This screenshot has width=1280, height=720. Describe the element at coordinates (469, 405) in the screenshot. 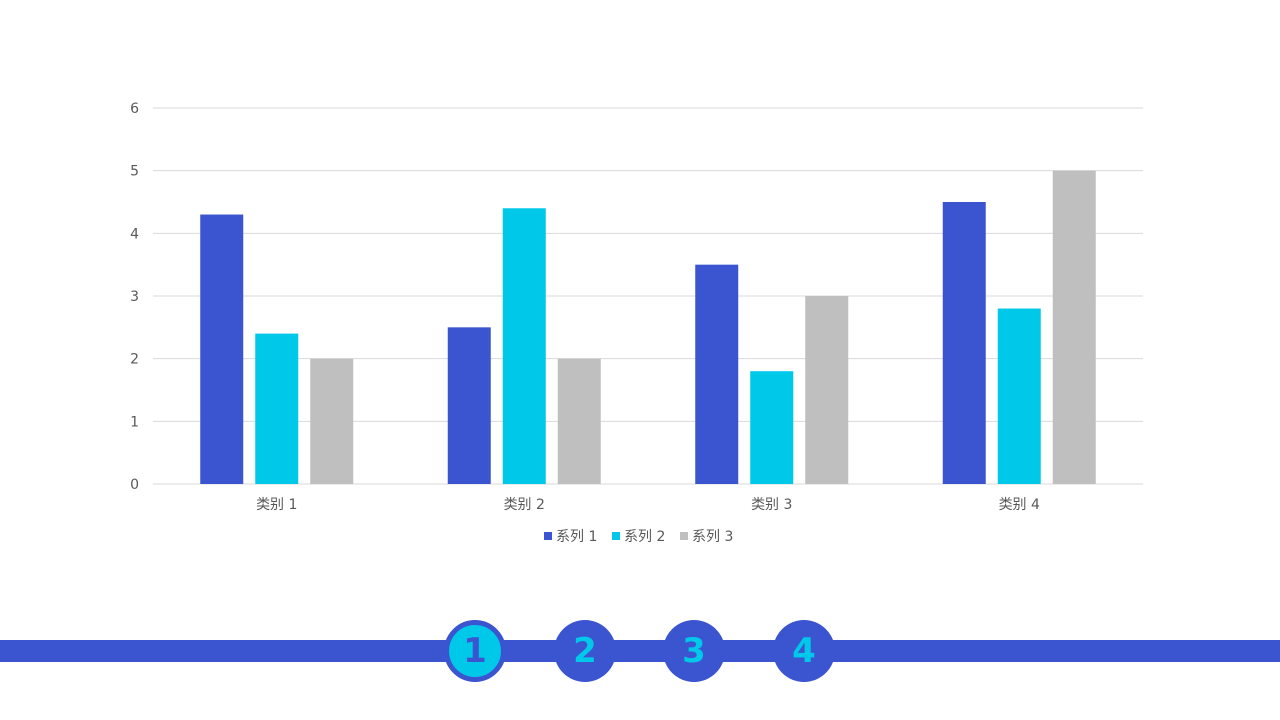

I see `bar-系列 1-类别 2` at that location.